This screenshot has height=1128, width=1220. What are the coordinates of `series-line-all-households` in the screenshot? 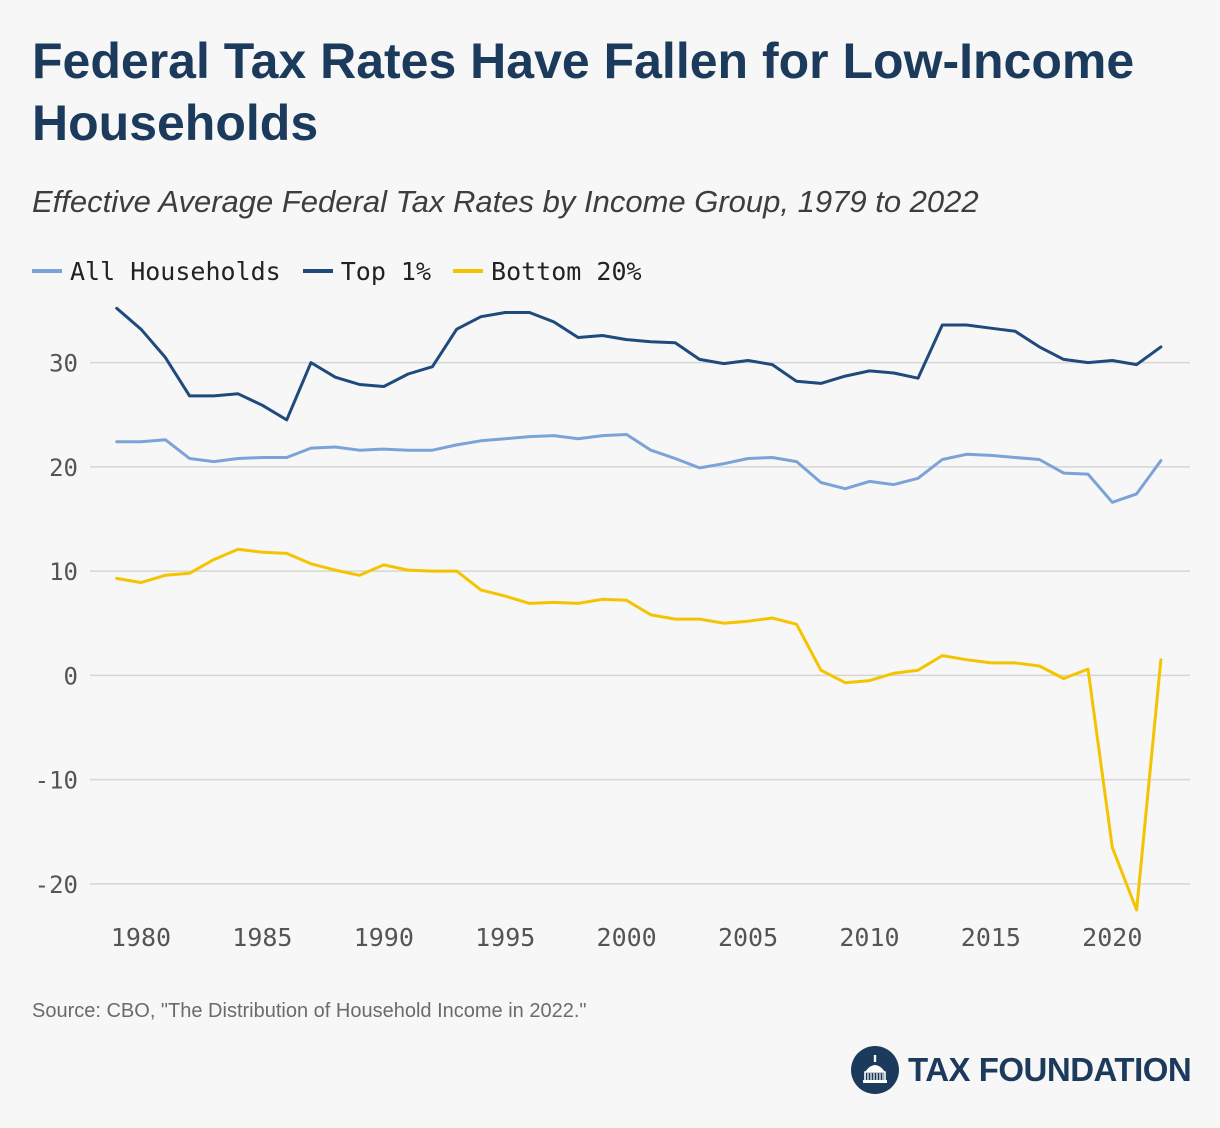 It's located at (639, 468).